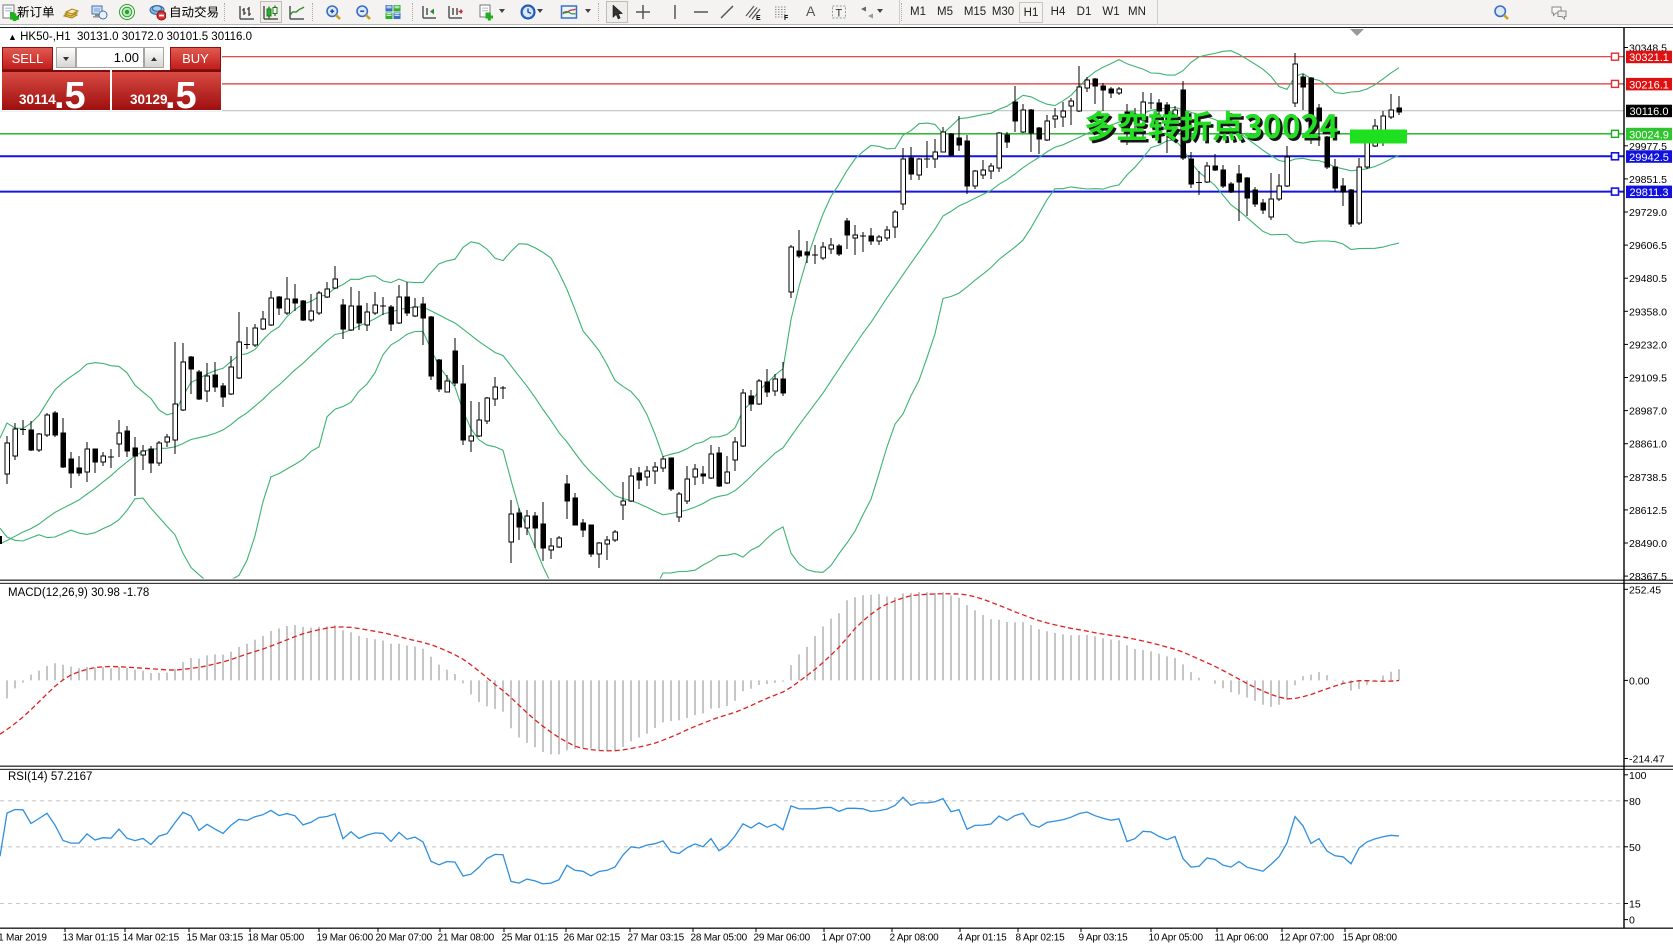  I want to click on svg-text: 28367.5, so click(1648, 577).